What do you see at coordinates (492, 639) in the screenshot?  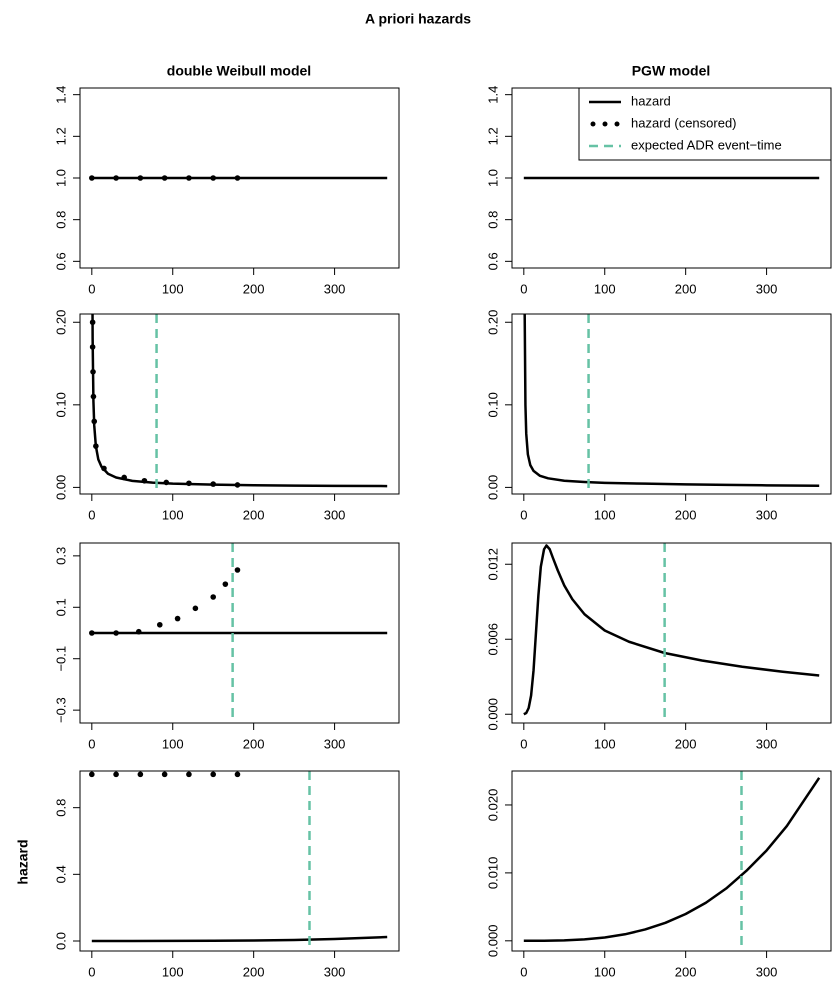 I see `y-tick-label: 0.006` at bounding box center [492, 639].